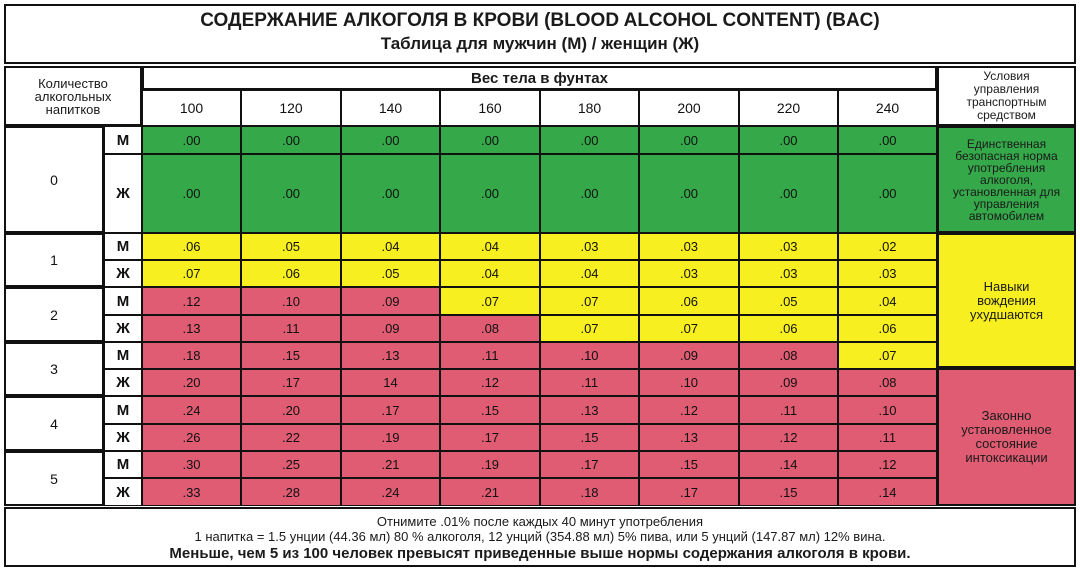  I want to click on weight-col-2: 140, so click(390, 108).